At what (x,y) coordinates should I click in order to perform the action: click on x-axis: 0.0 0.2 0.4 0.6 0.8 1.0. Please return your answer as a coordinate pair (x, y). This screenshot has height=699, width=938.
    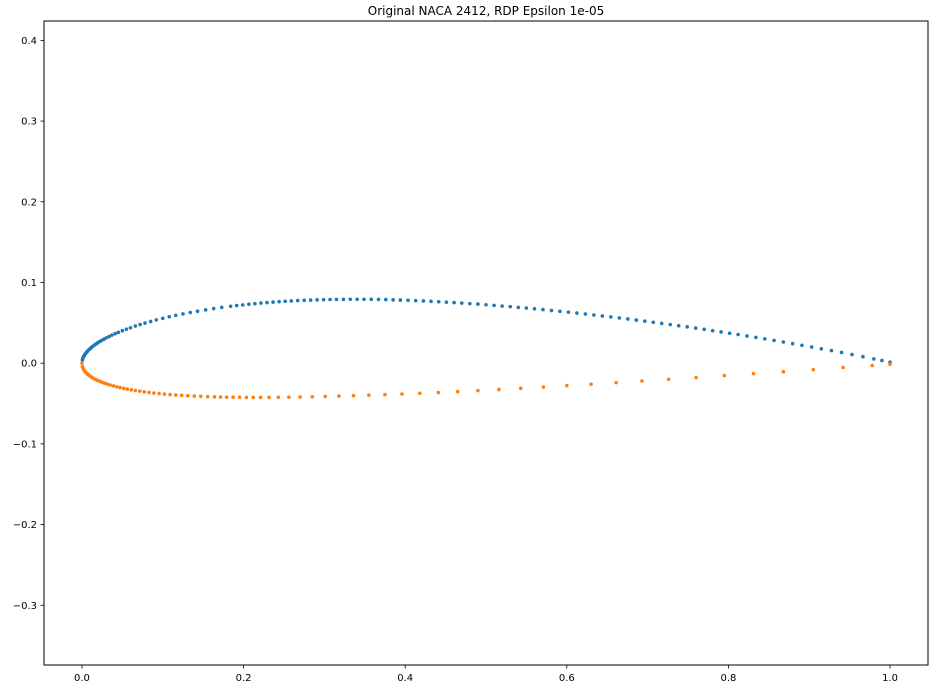
    Looking at the image, I should click on (486, 674).